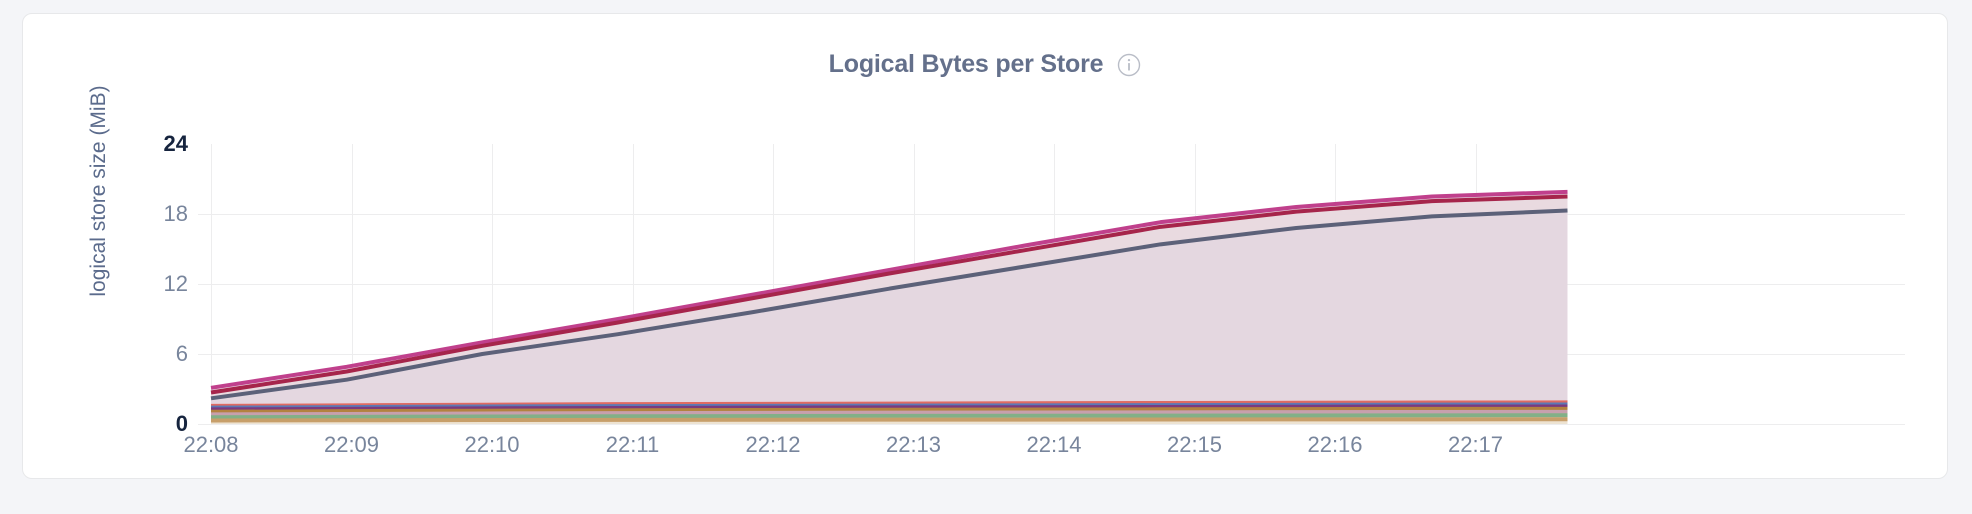  What do you see at coordinates (181, 353) in the screenshot?
I see `y-axis-tick-label: 6` at bounding box center [181, 353].